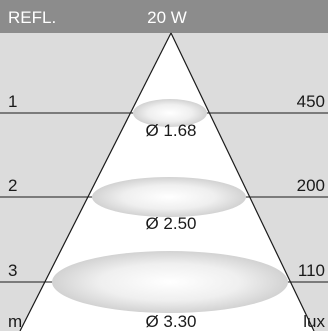 The image size is (328, 331). I want to click on diameter-label-1: Ø 1.68, so click(170, 130).